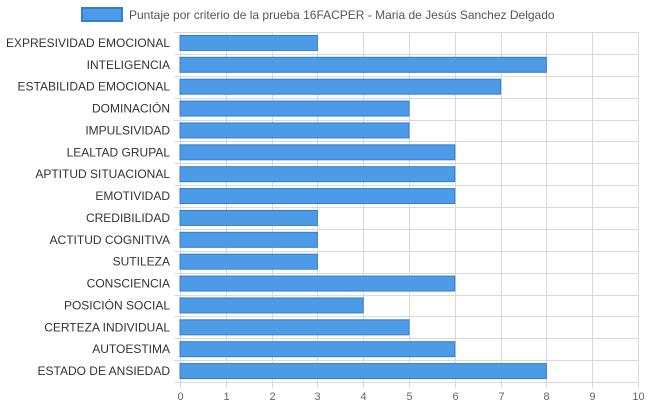  What do you see at coordinates (592, 397) in the screenshot?
I see `x-tick-label: 9` at bounding box center [592, 397].